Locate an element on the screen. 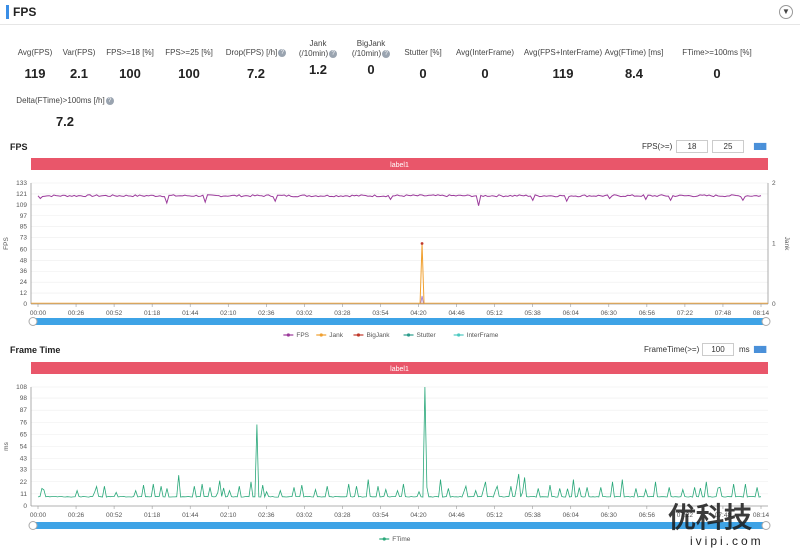 The image size is (800, 556). stat-label: BigJank (/10min)? is located at coordinates (371, 49).